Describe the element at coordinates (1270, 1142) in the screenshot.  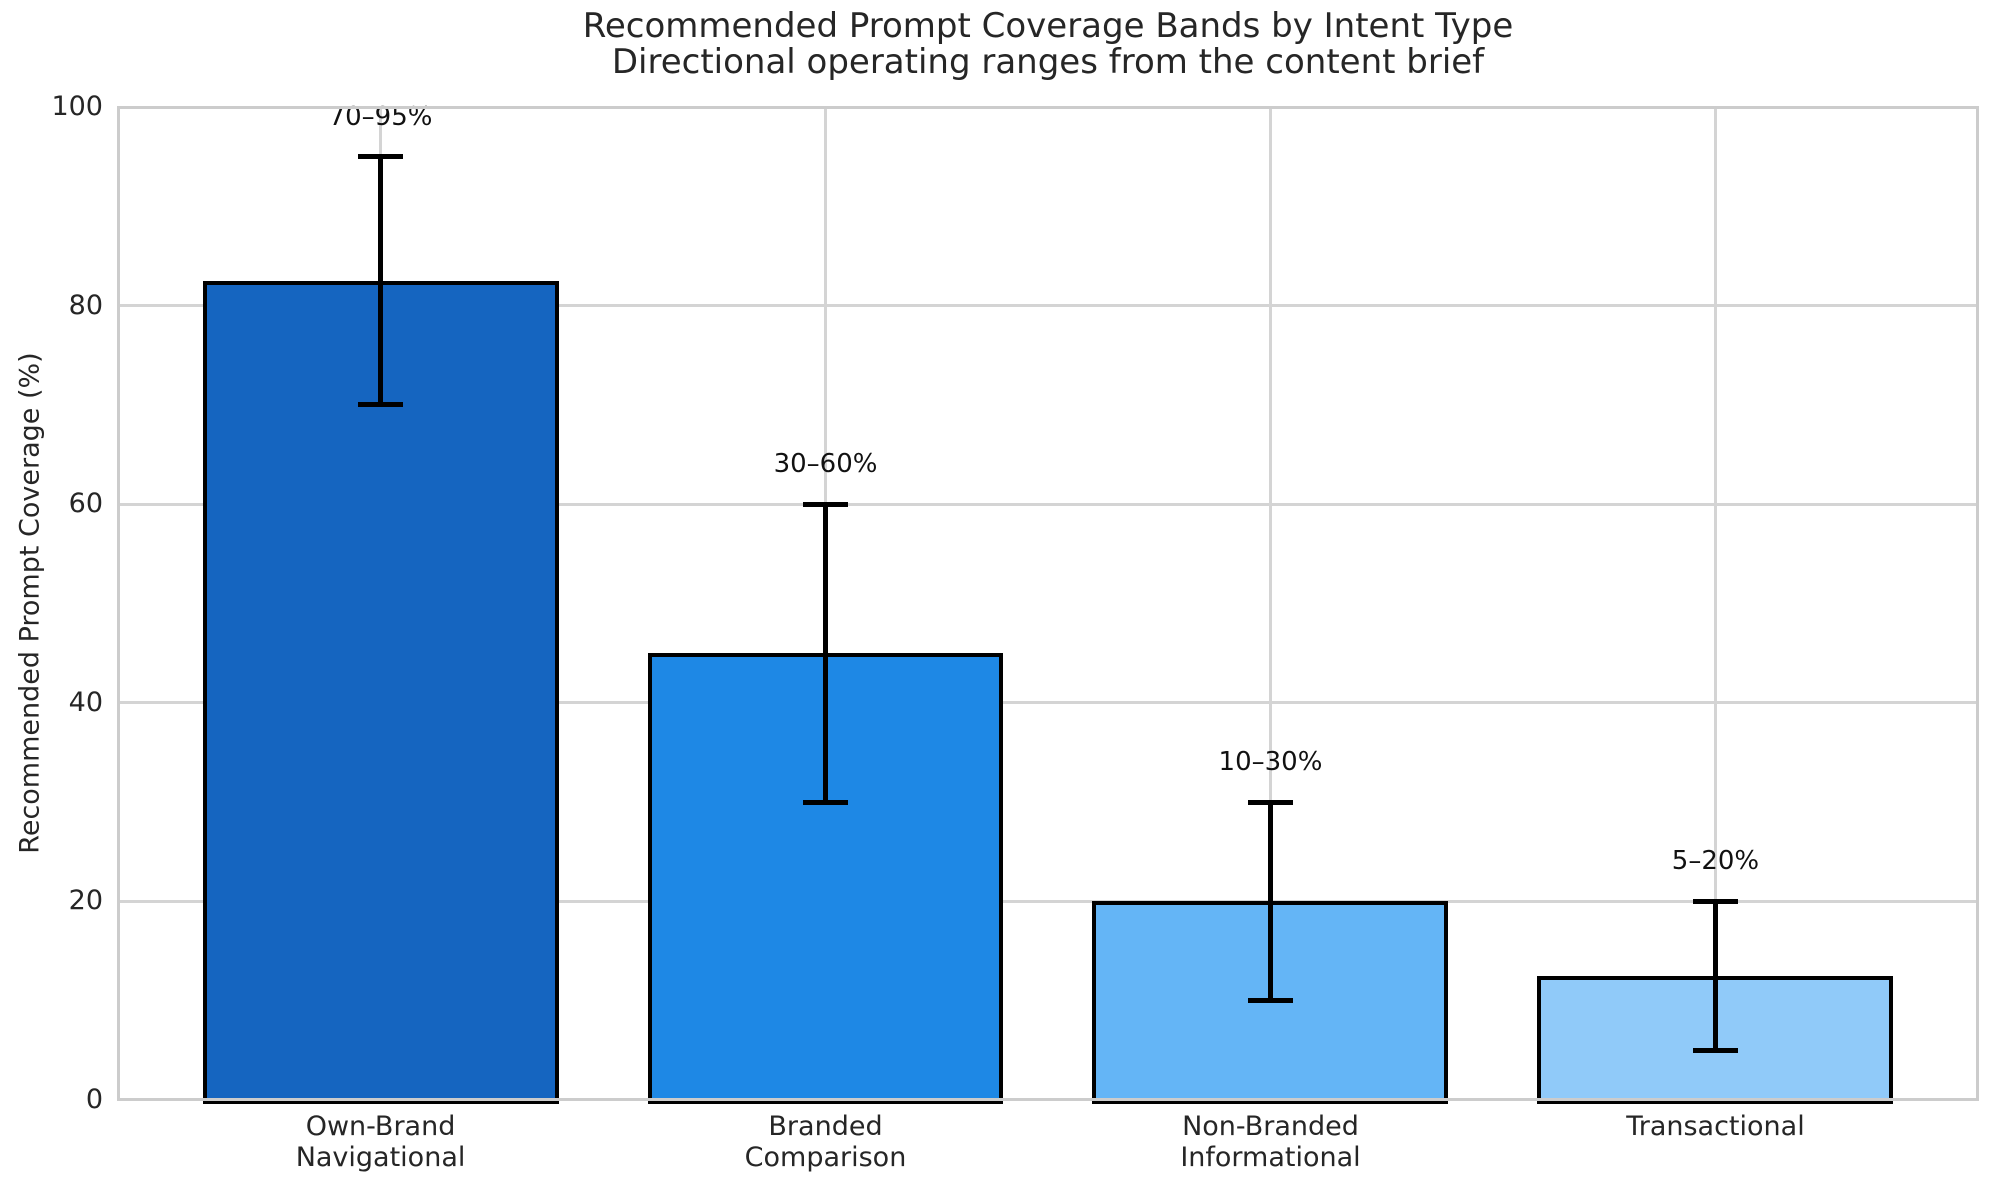
I see `x-tick-label: Non-Branded Informational` at that location.